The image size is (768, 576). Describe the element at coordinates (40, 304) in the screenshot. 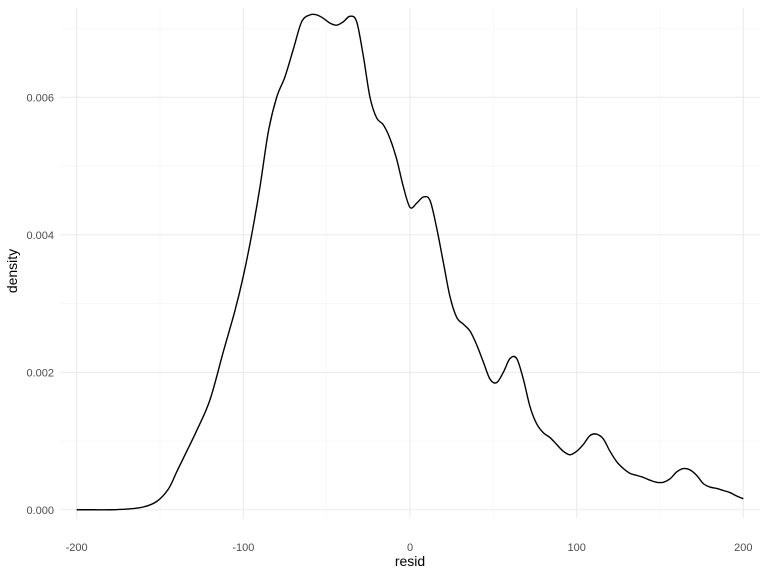

I see `y-axis-tick-labels: 0.000 0.002 0.004 0.006` at that location.